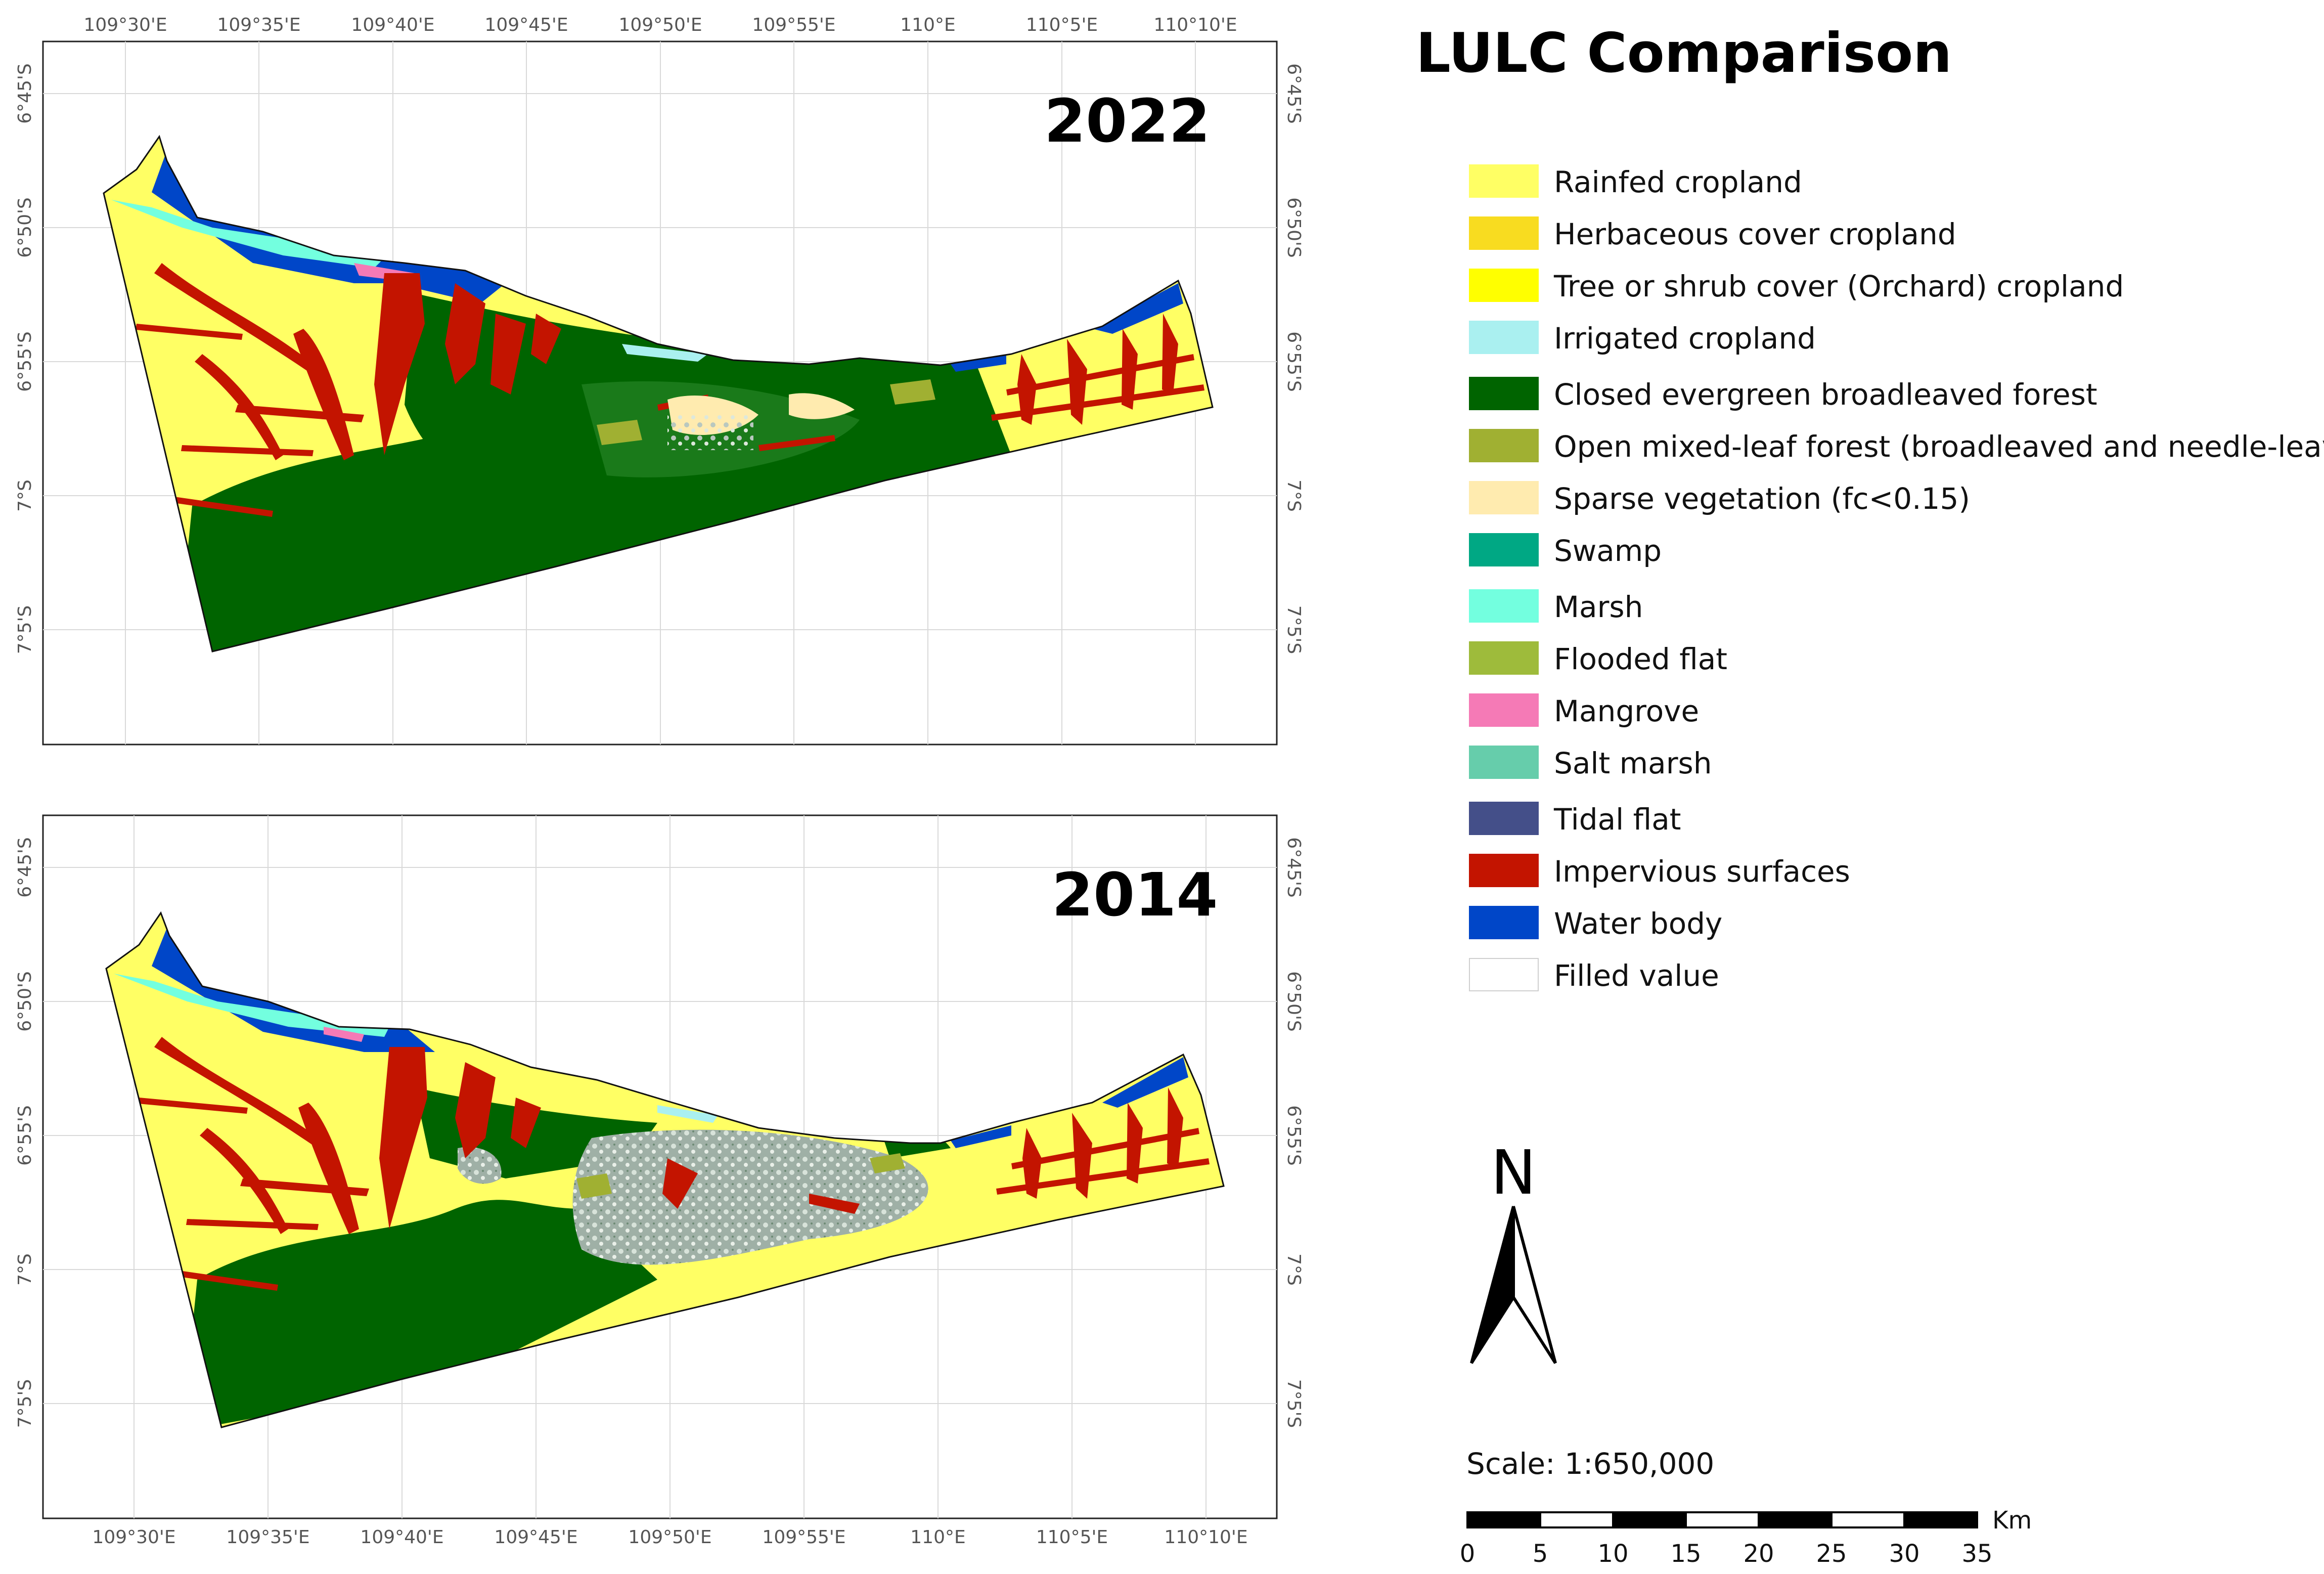 The image size is (2324, 1574). What do you see at coordinates (1062, 25) in the screenshot?
I see `lon-label-top: 110°5'E` at bounding box center [1062, 25].